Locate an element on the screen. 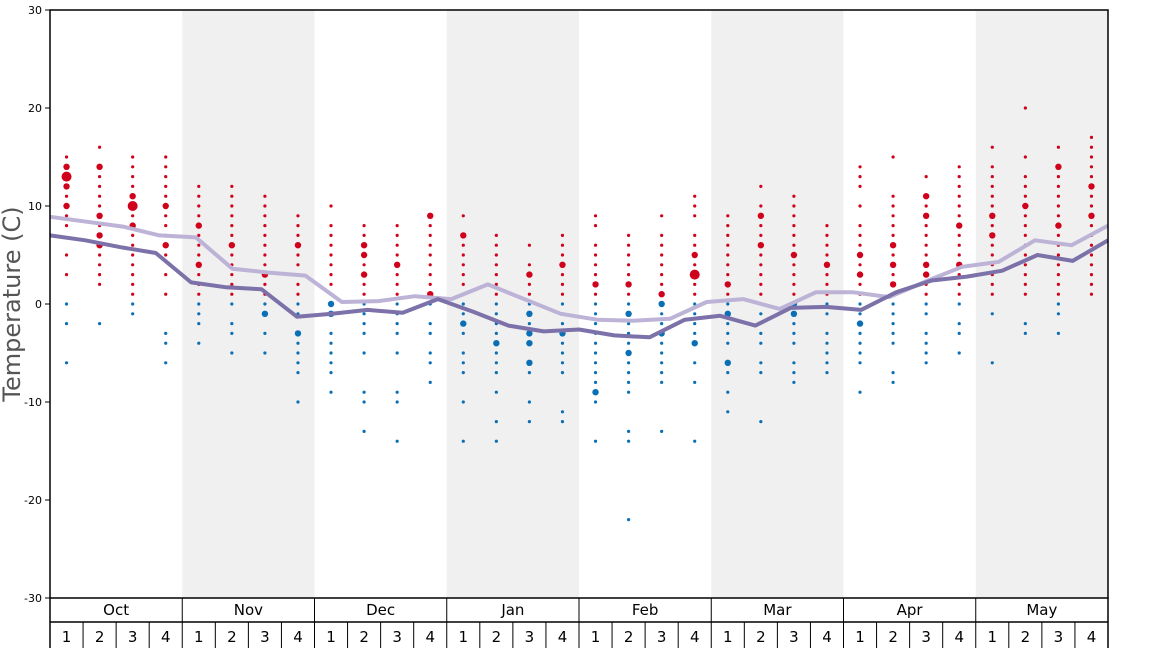 The height and width of the screenshot is (648, 1168). month-label-oct: Oct is located at coordinates (116, 610).